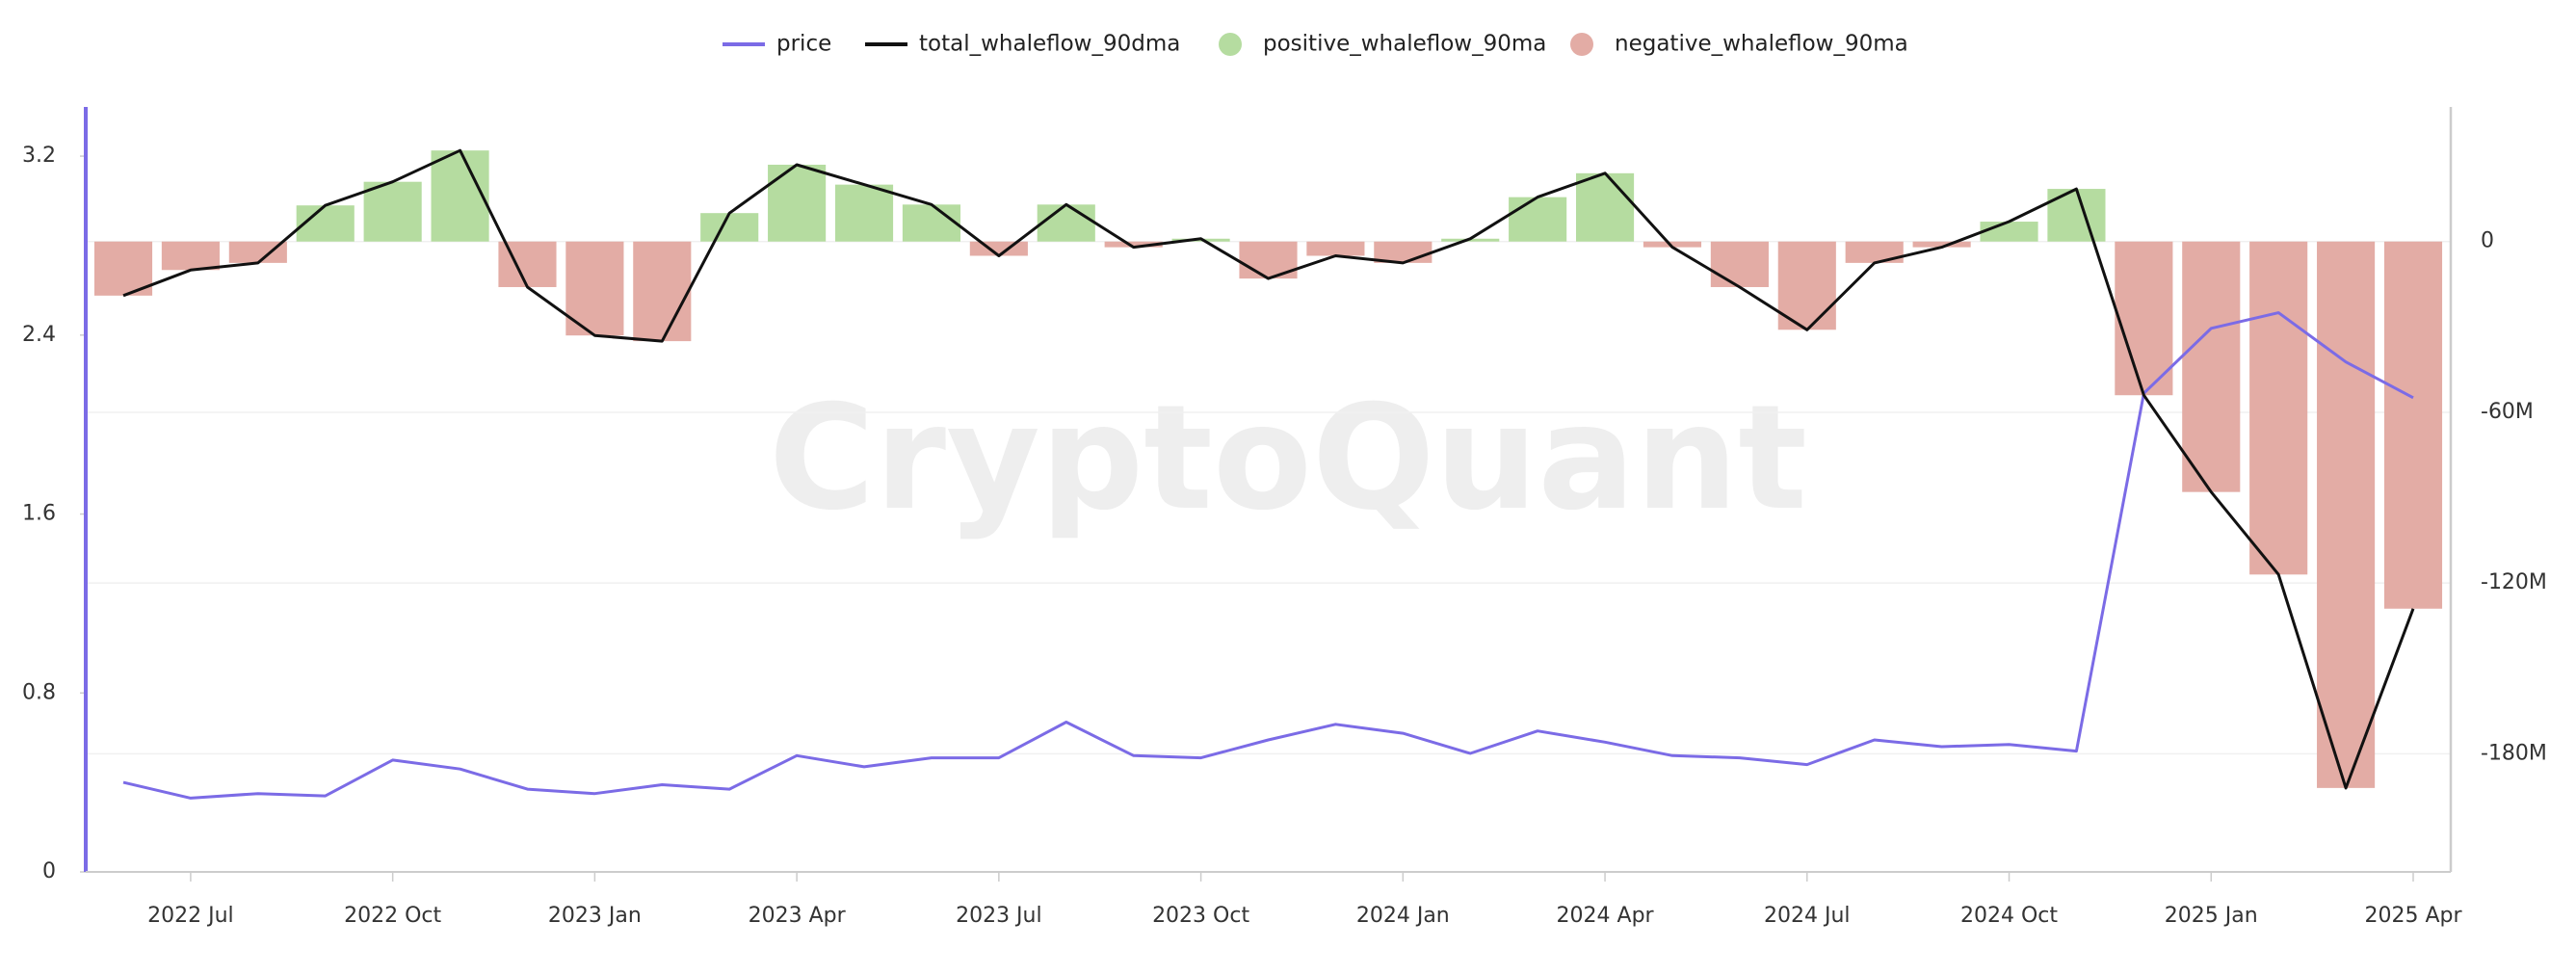  I want to click on x-tick-label: 2023 Apr, so click(798, 916).